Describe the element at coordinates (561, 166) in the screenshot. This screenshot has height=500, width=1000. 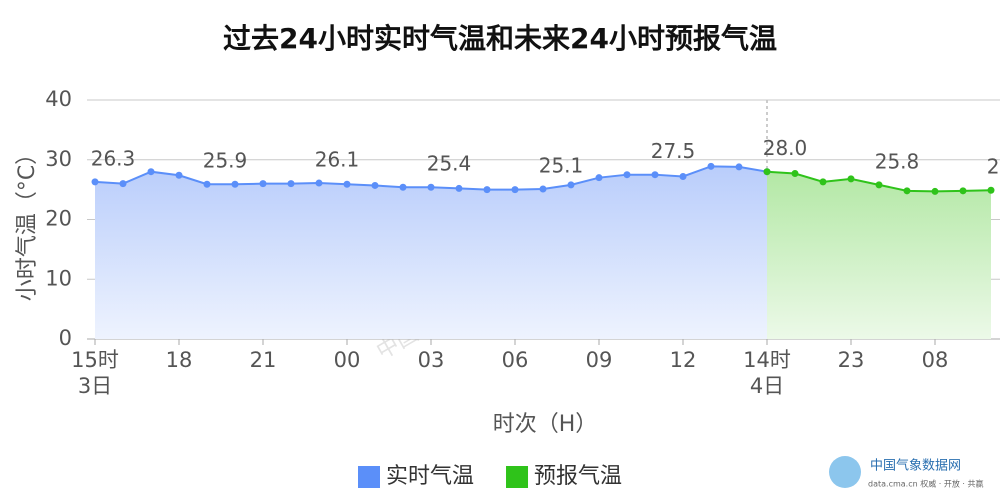
I see `value-label: 25.1` at that location.